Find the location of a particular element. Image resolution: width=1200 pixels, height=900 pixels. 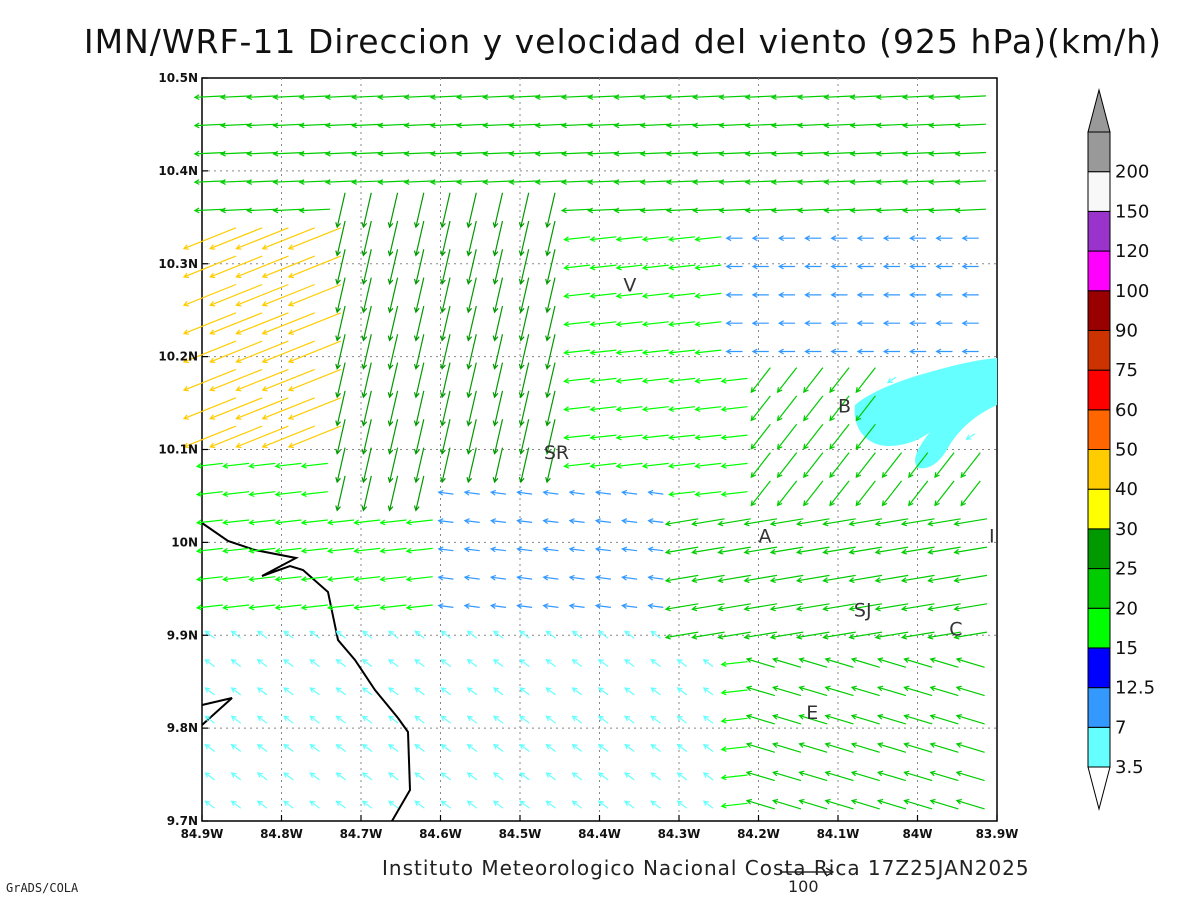

colorbar-label: 7 is located at coordinates (1120, 727).